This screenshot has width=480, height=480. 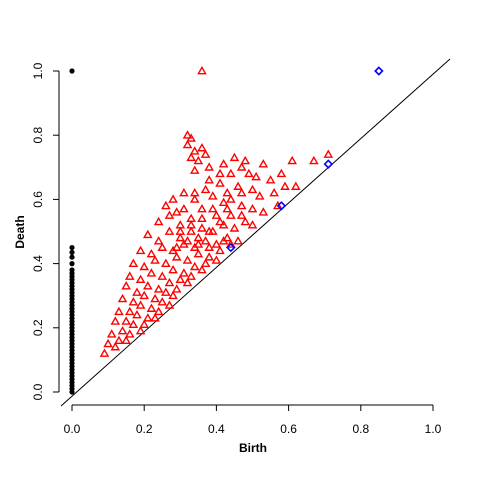 What do you see at coordinates (253, 448) in the screenshot?
I see `x-axis-label: Birth` at bounding box center [253, 448].